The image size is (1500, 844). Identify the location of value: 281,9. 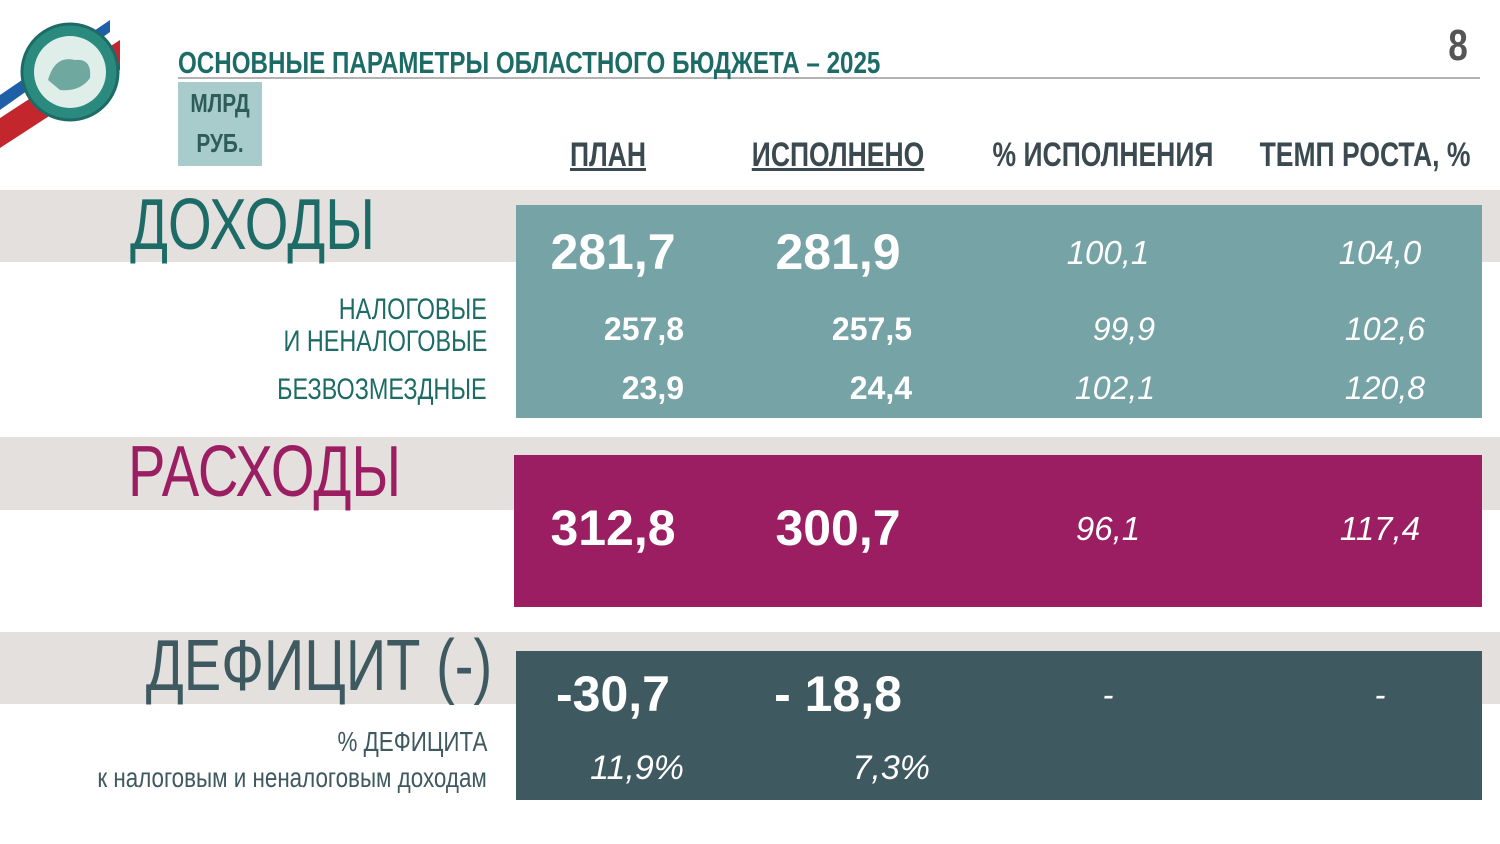
(838, 252).